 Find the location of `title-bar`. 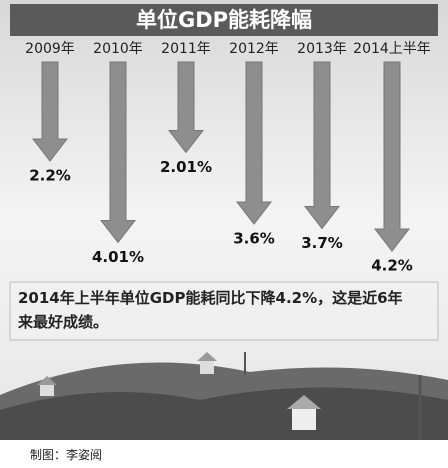

title-bar is located at coordinates (224, 20).